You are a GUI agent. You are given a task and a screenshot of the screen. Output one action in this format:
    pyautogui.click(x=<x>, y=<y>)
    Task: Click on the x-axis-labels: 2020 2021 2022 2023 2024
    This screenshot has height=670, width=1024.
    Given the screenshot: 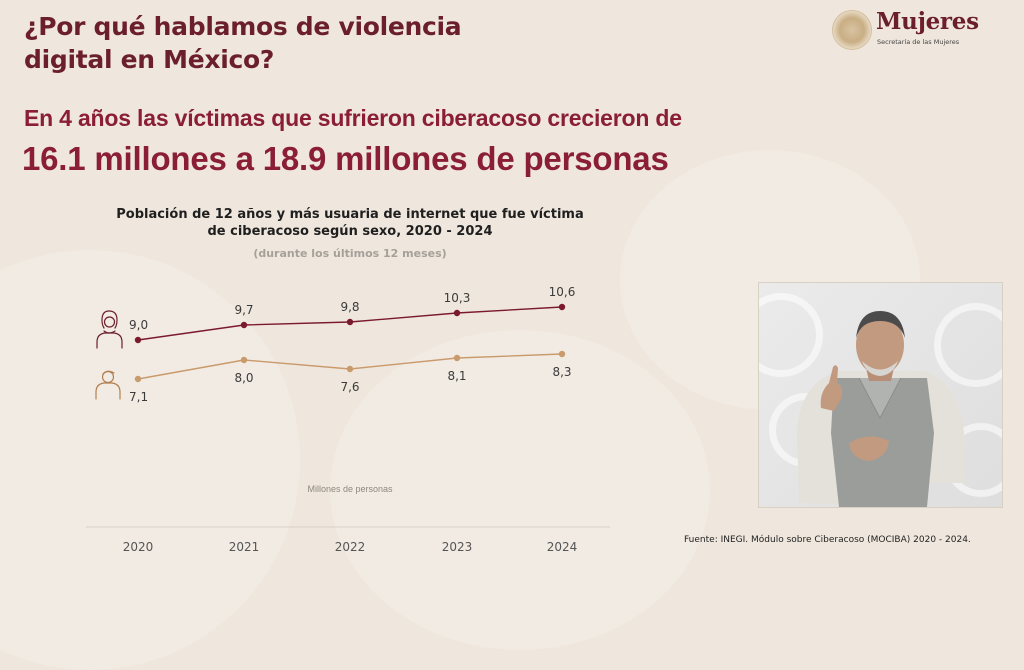 What is the action you would take?
    pyautogui.click(x=350, y=547)
    